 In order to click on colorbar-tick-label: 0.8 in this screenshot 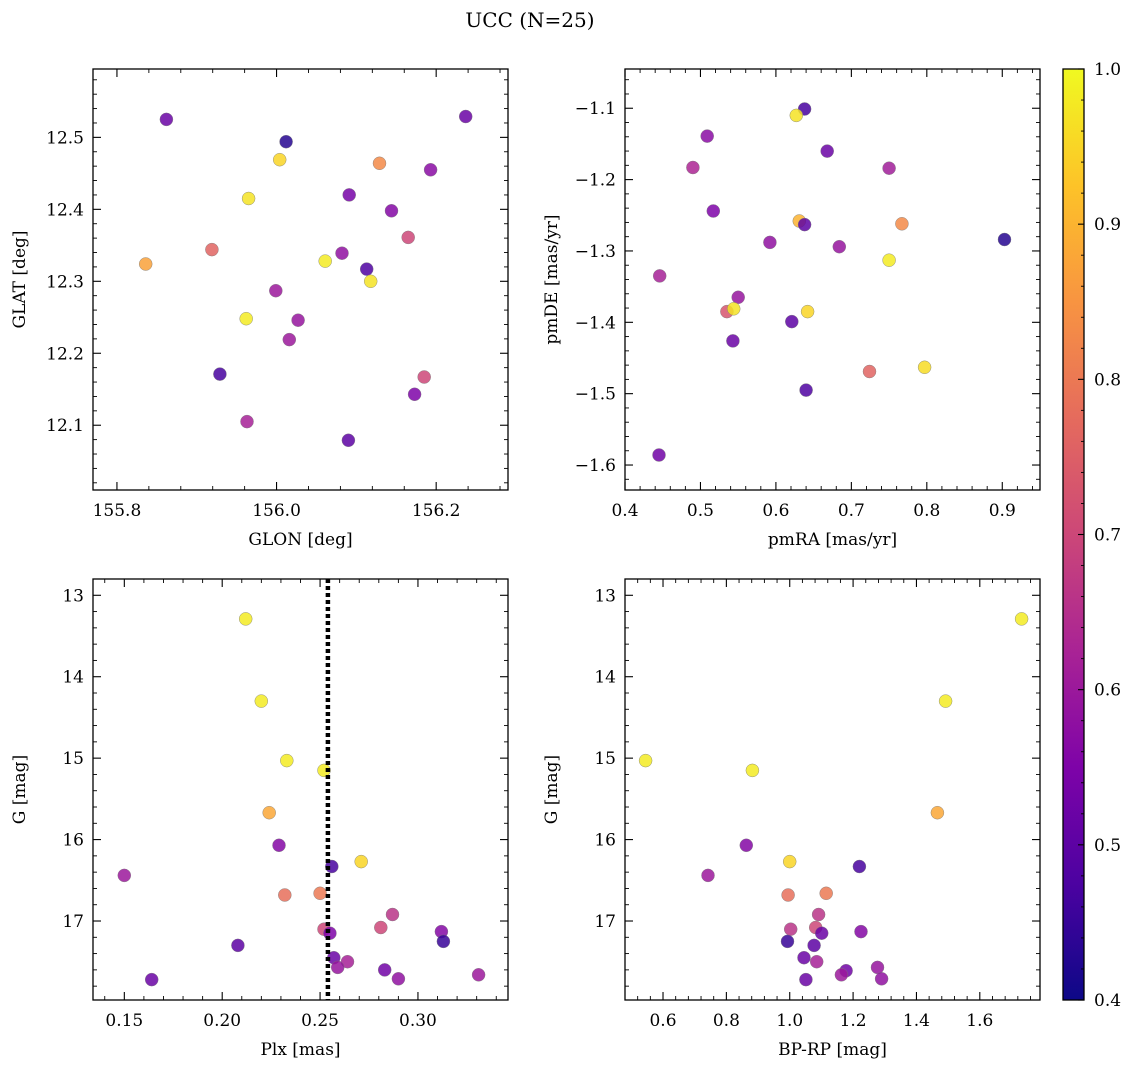, I will do `click(1107, 380)`.